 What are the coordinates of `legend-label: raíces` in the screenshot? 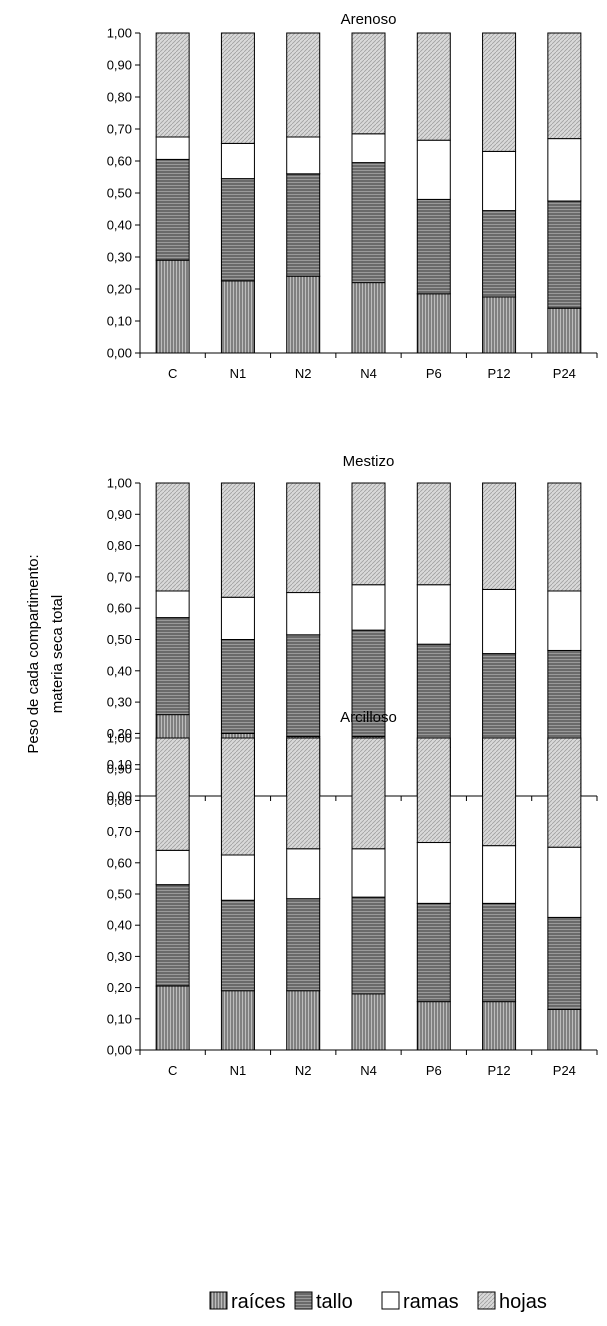 It's located at (258, 1302).